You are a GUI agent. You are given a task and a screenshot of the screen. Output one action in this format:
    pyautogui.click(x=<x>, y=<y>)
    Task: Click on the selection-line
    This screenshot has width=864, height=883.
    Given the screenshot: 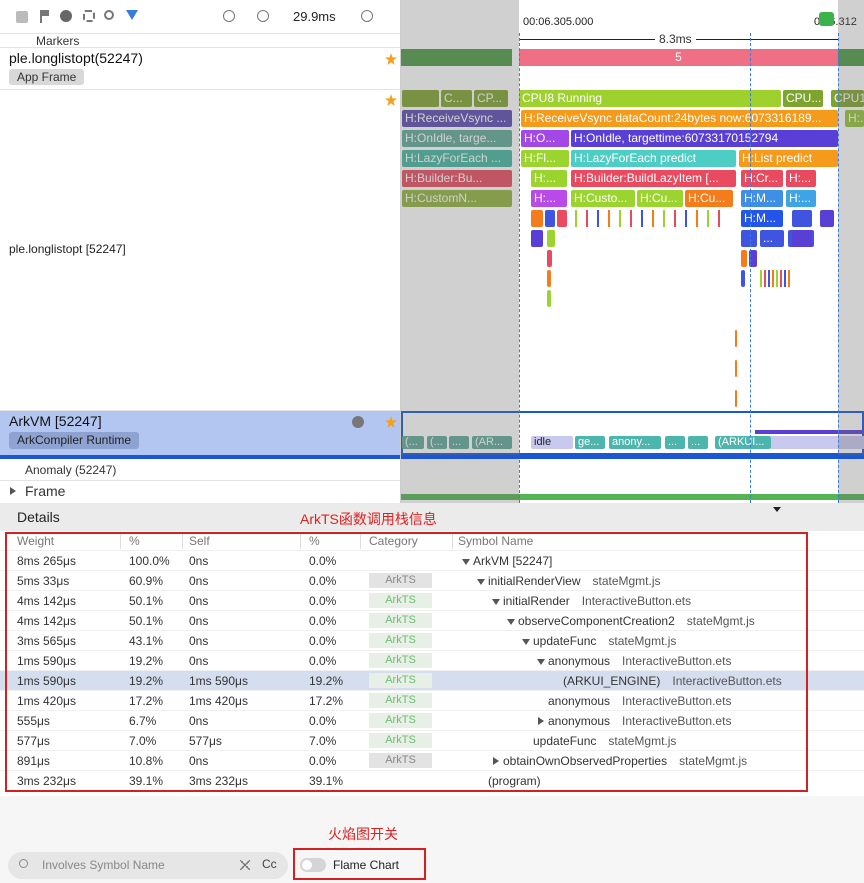 What is the action you would take?
    pyautogui.click(x=519, y=268)
    